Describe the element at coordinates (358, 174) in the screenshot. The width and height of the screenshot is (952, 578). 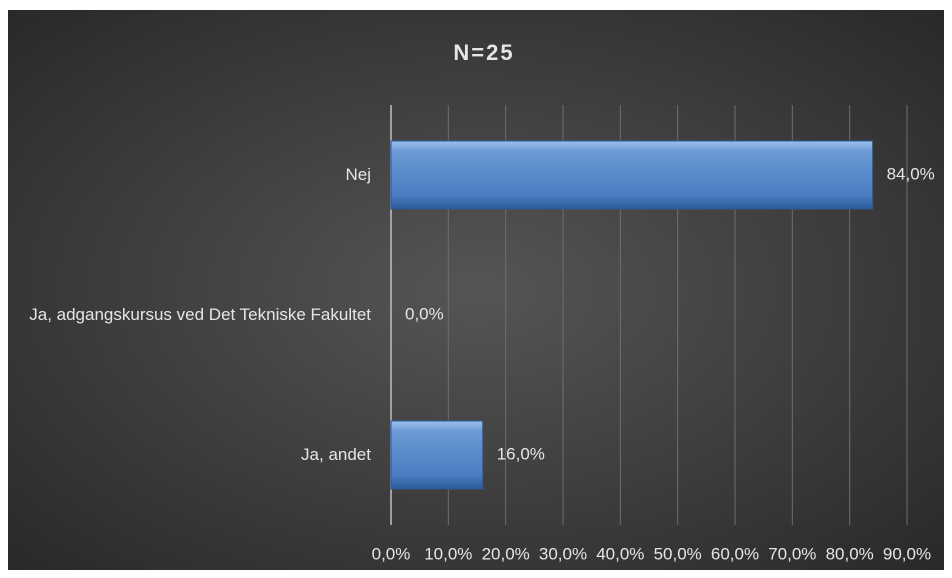
I see `y-tick-label: Nej` at that location.